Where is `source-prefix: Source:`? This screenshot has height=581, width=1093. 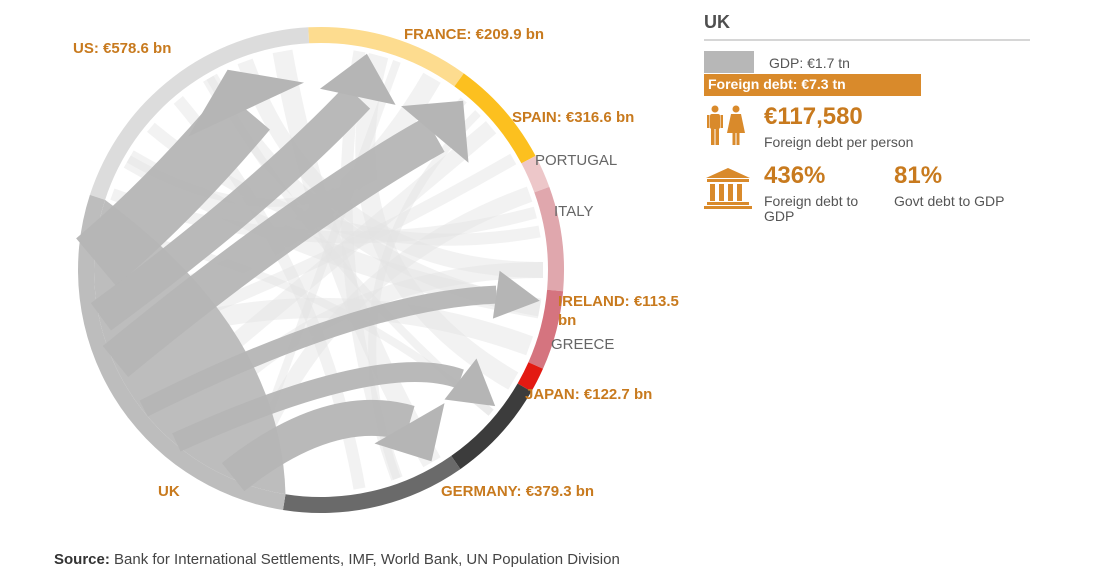
source-prefix: Source: is located at coordinates (82, 559).